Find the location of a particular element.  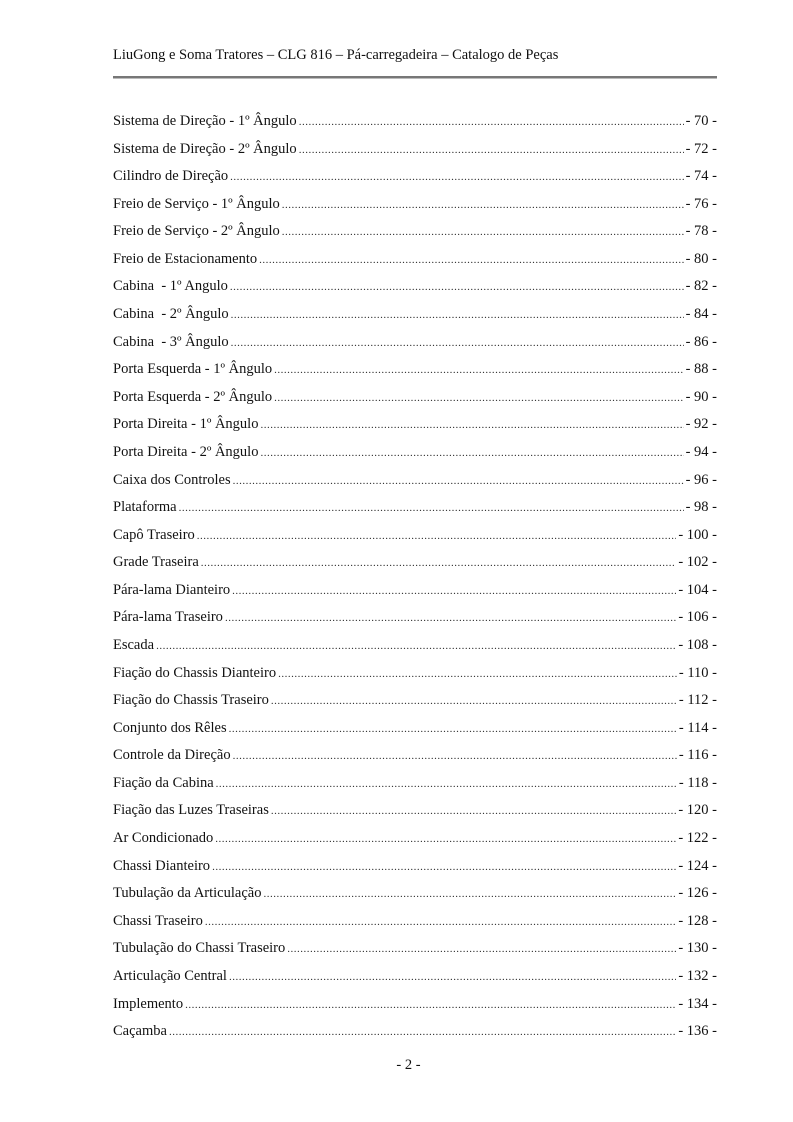

toc-entry-page: - 96 - is located at coordinates (701, 479).